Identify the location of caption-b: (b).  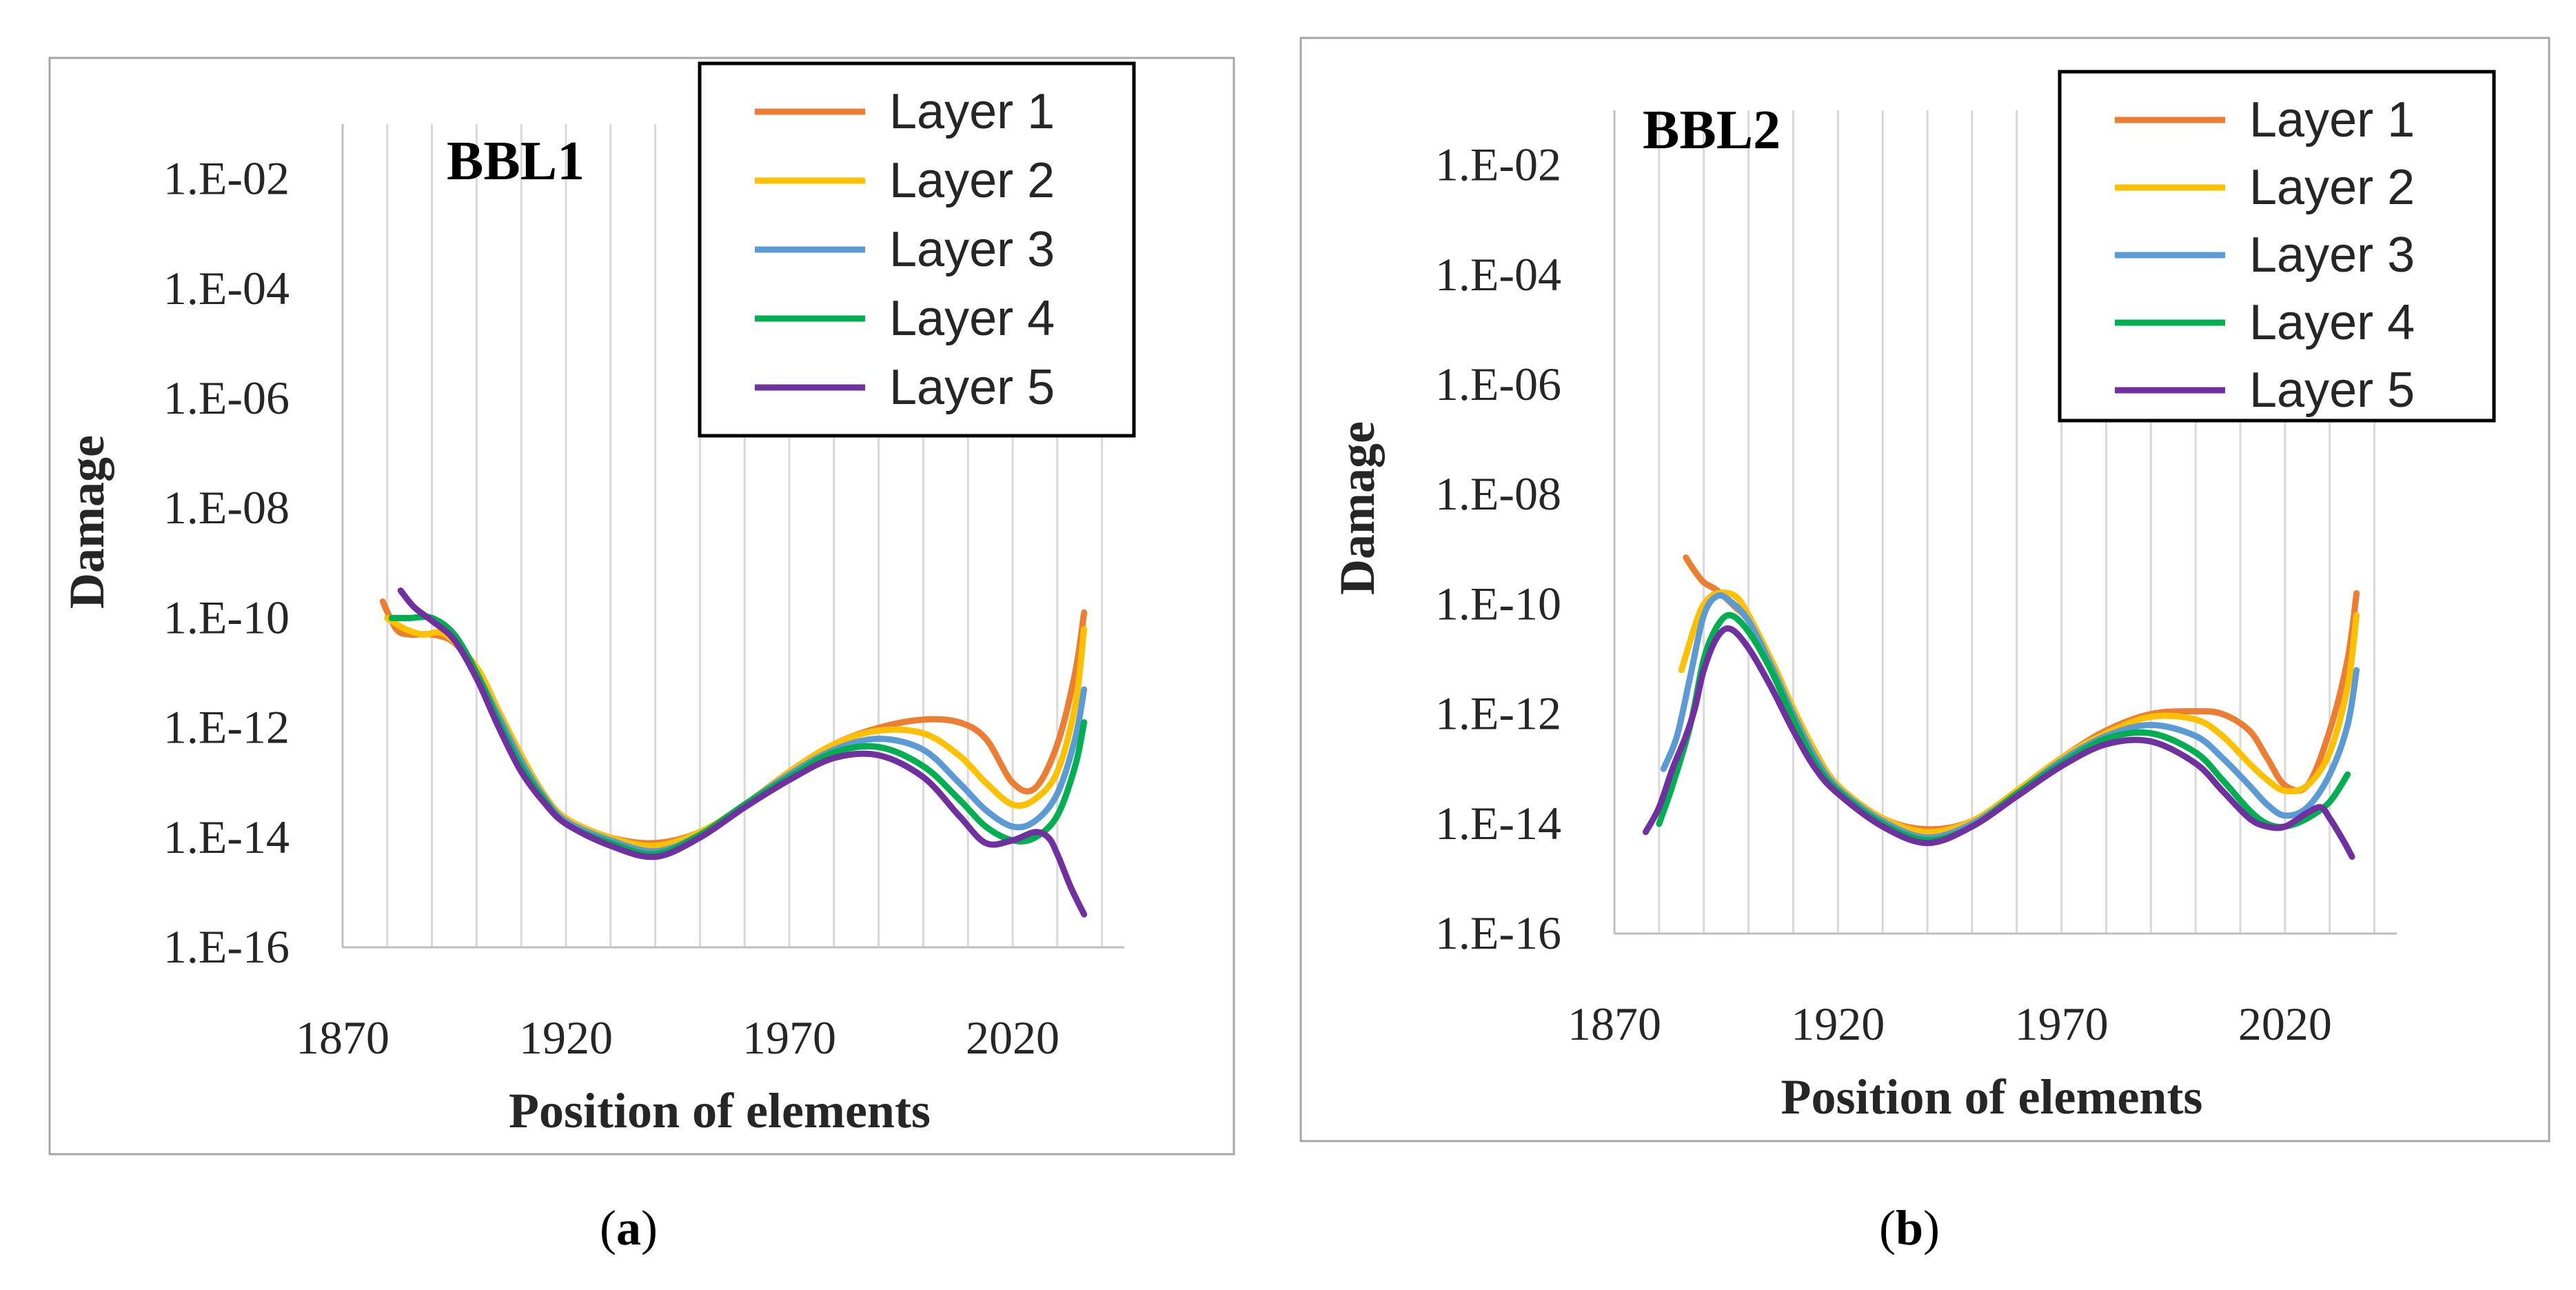
(1909, 1228).